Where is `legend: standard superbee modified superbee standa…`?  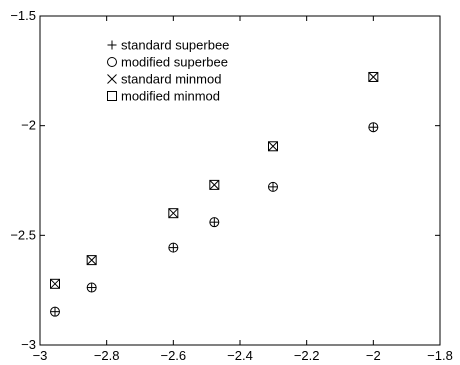 legend: standard superbee modified superbee standa… is located at coordinates (168, 71).